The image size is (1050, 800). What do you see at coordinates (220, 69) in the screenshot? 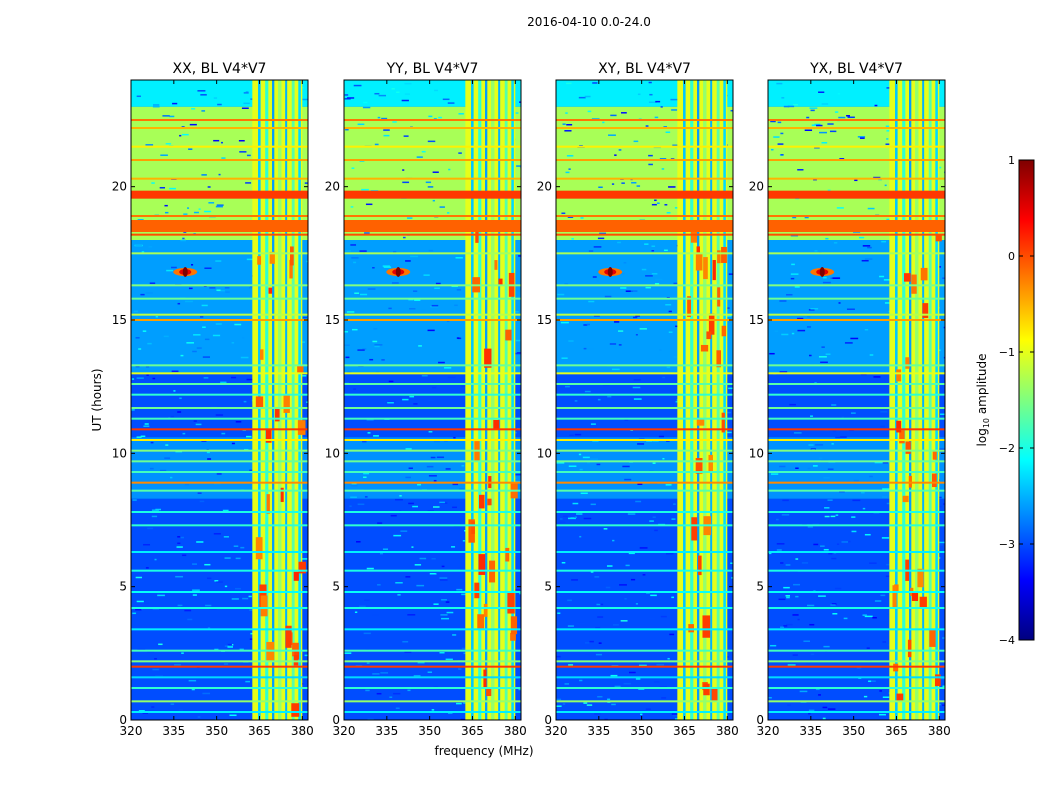
I see `panel-title: XX, BL V4*V7` at bounding box center [220, 69].